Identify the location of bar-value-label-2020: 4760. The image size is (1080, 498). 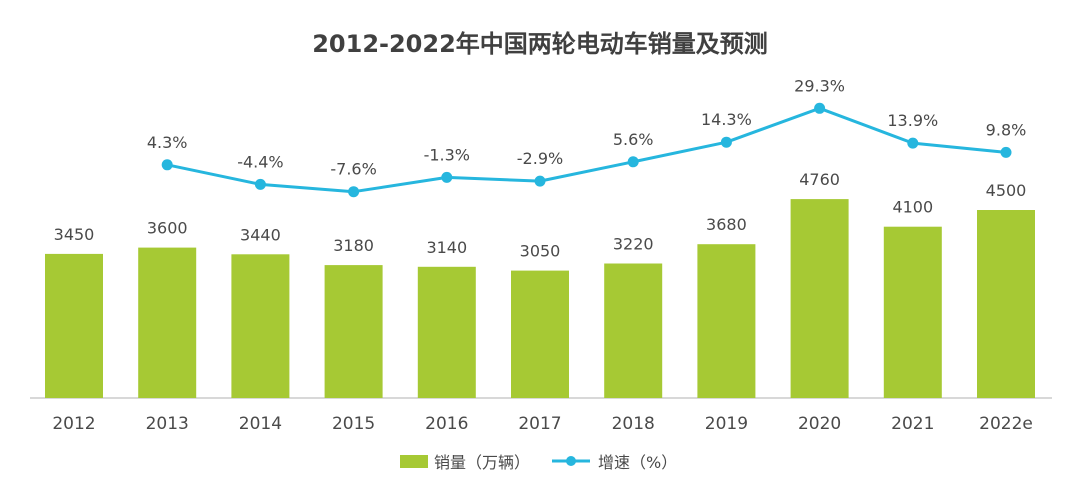
(819, 179).